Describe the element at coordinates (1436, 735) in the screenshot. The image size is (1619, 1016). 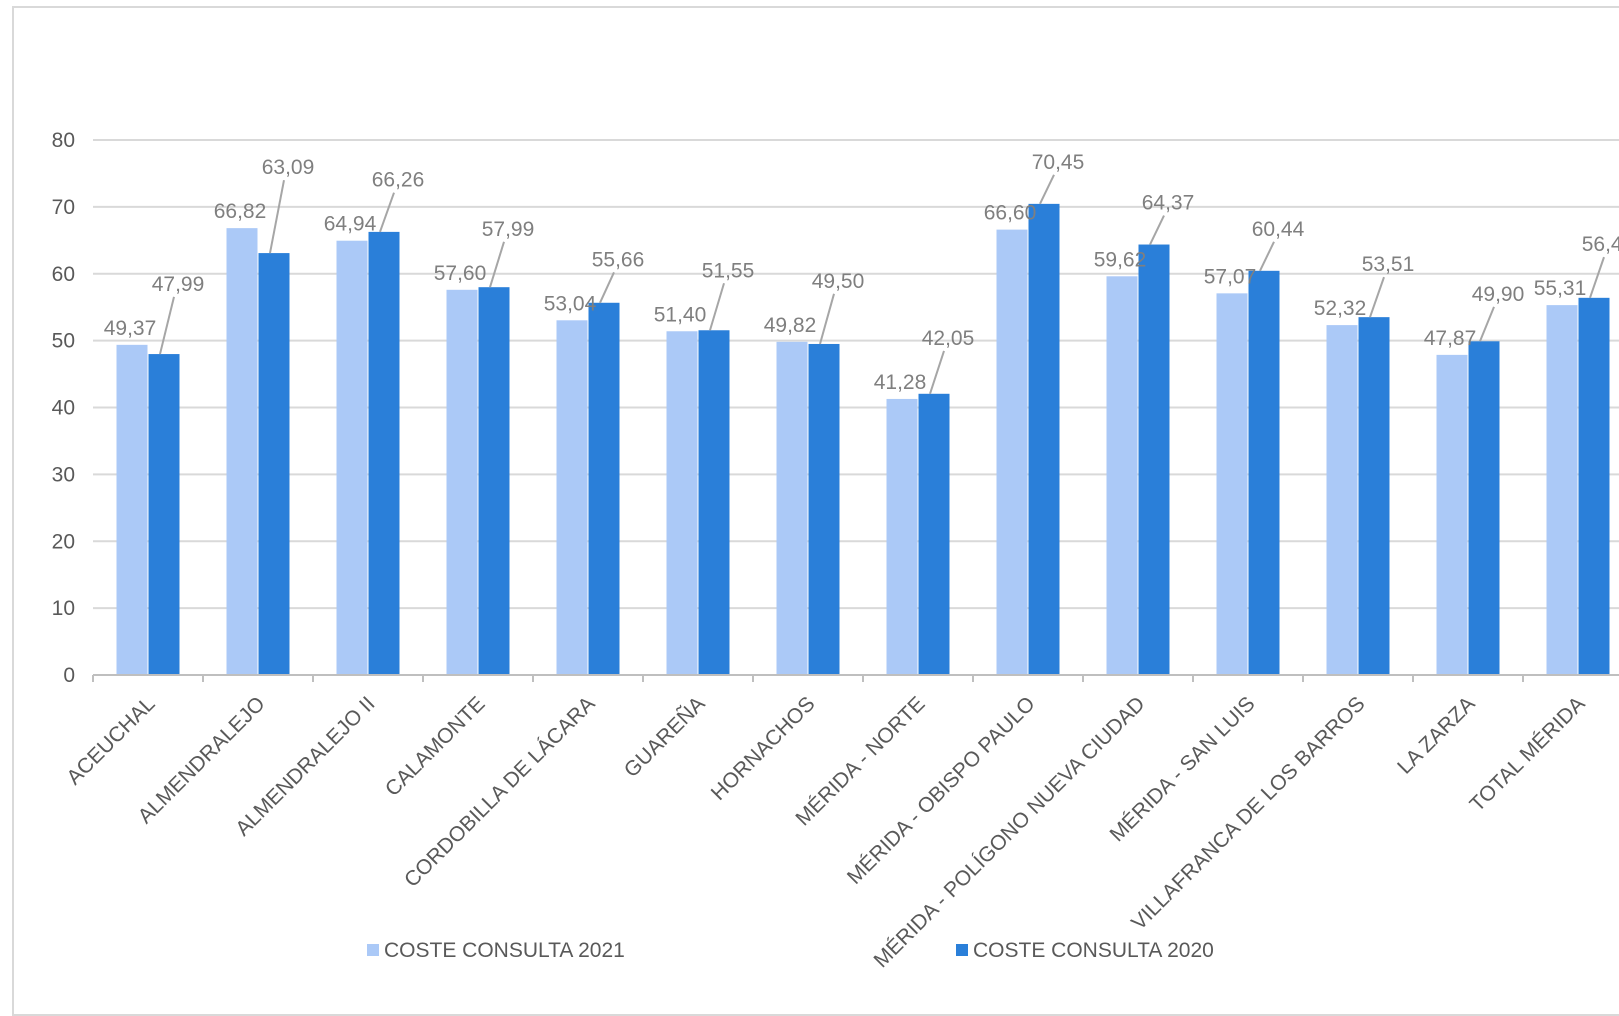
I see `x-category-label: LA ZARZA` at that location.